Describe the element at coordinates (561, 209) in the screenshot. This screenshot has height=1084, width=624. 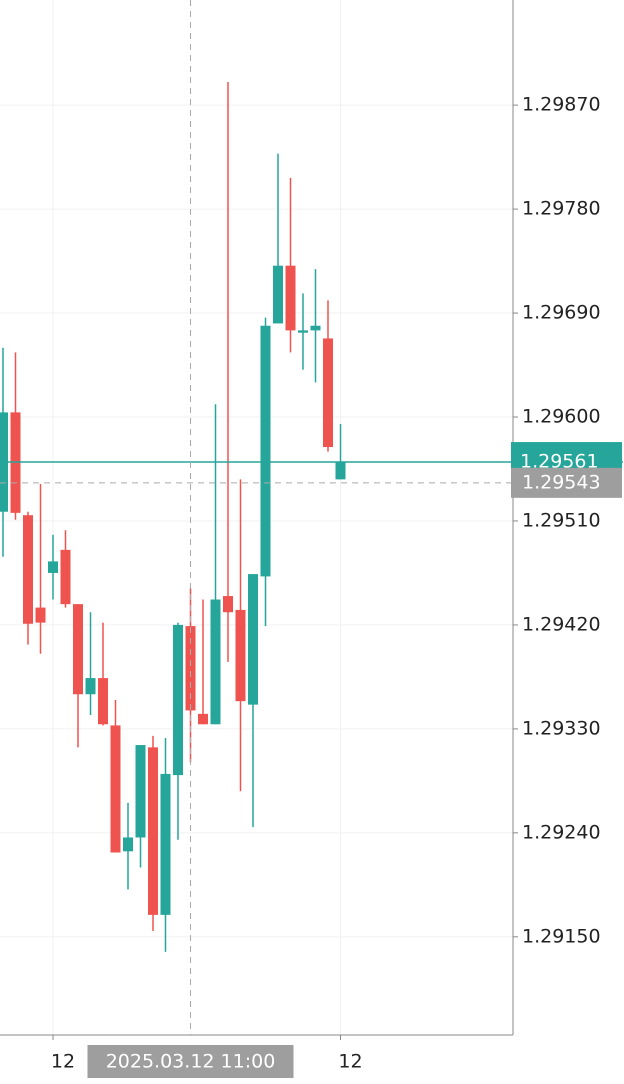
I see `y-tick-label: 1.29780` at that location.